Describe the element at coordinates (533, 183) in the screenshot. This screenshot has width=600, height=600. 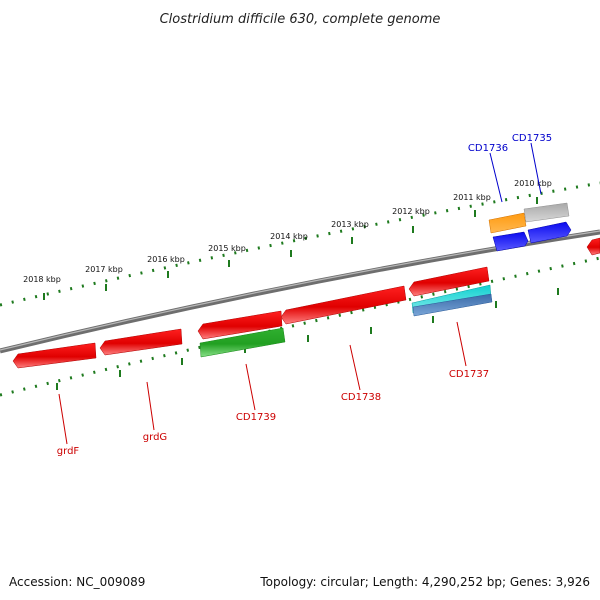
I see `scale-label: 2010 kbp` at that location.